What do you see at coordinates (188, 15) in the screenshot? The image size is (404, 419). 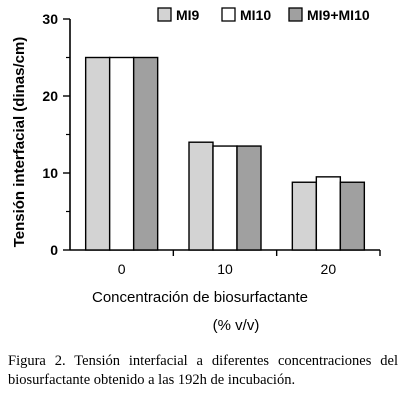 I see `legend-label: MI9` at bounding box center [188, 15].